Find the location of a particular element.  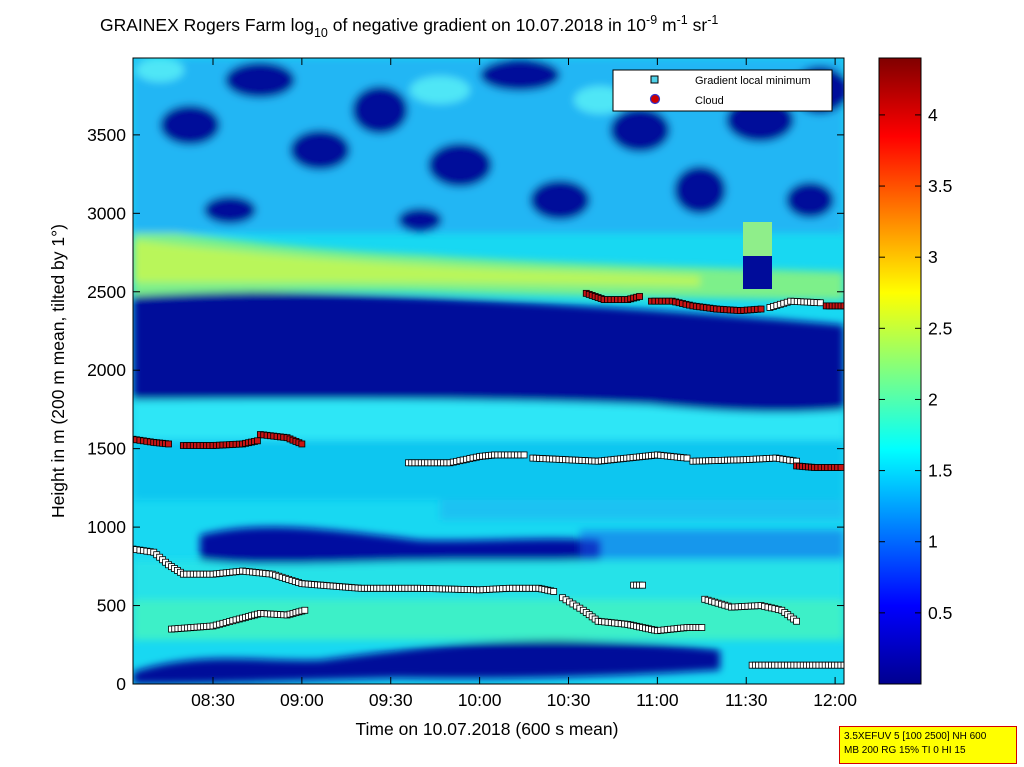

info-line-2: MB 200 RG 15% TI 0 HI 15 is located at coordinates (905, 750).